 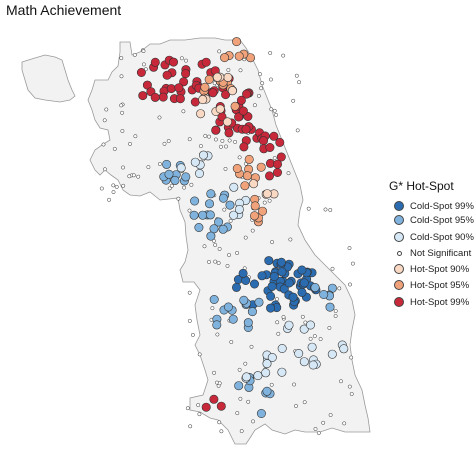 What do you see at coordinates (399, 220) in the screenshot?
I see `cold-95-swatch-icon` at bounding box center [399, 220].